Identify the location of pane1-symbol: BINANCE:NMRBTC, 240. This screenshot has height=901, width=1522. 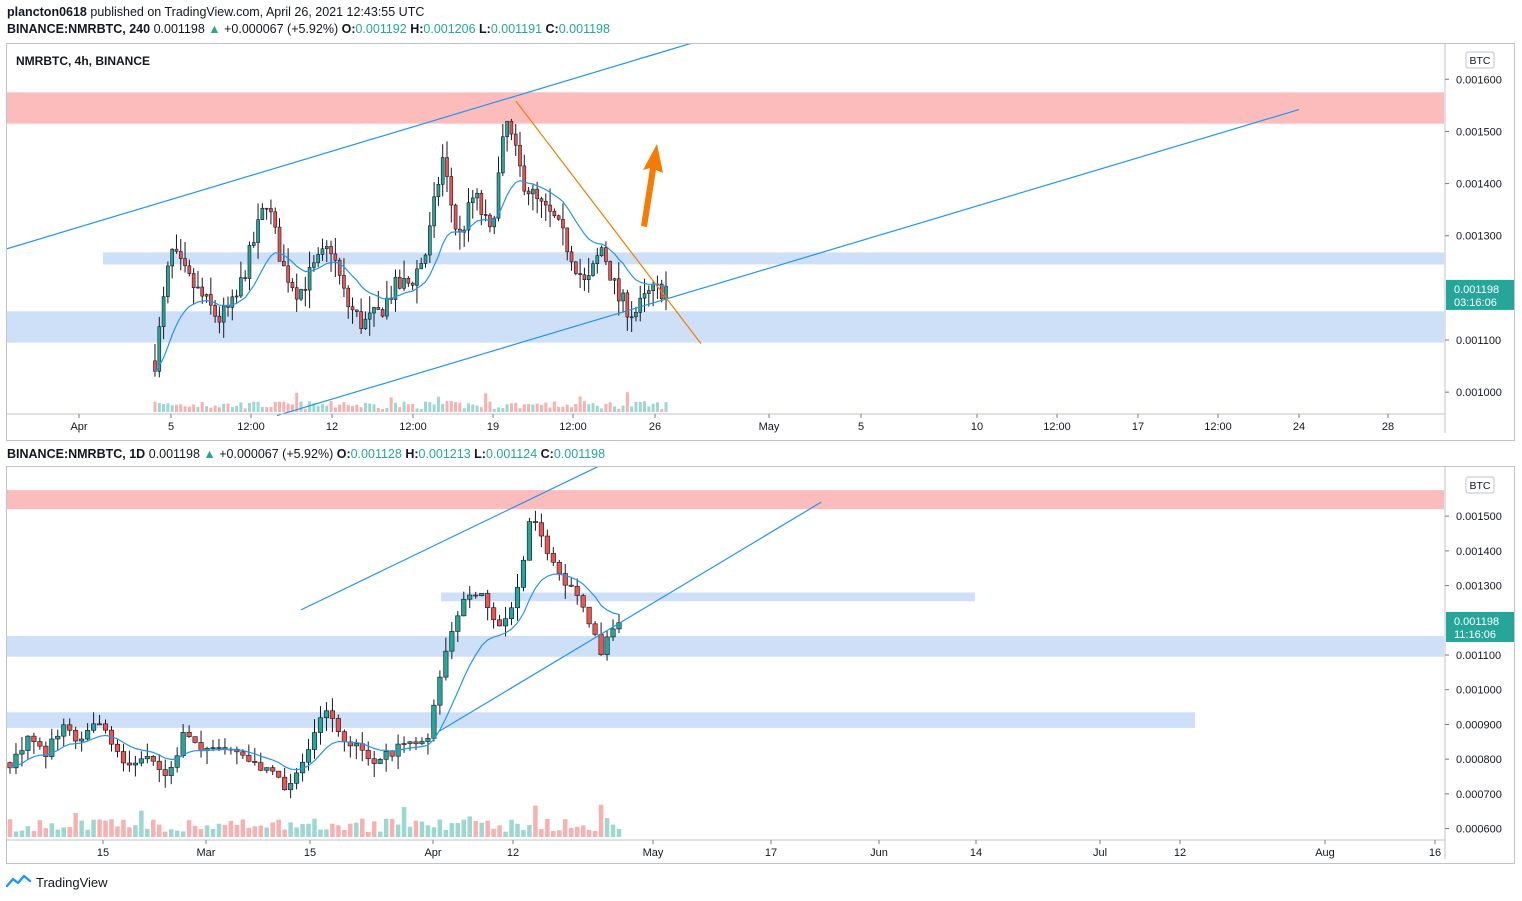
(79, 29).